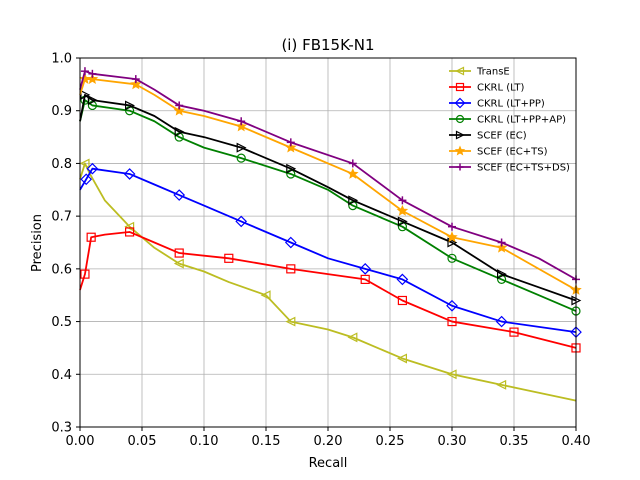 Image resolution: width=640 pixels, height=480 pixels. I want to click on legend-entry: TransE, so click(479, 72).